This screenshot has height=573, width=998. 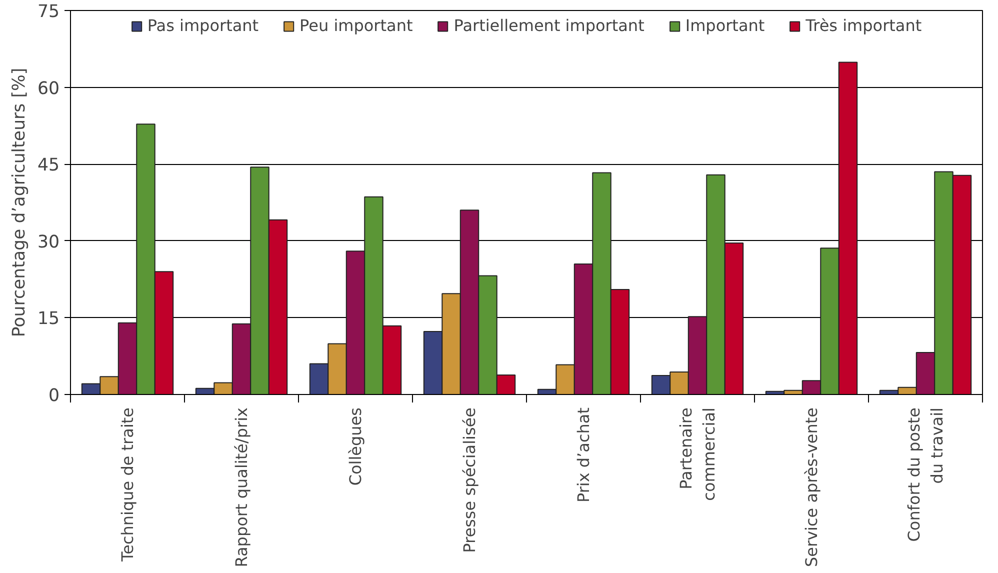 What do you see at coordinates (48, 319) in the screenshot?
I see `y-tick-label: 15` at bounding box center [48, 319].